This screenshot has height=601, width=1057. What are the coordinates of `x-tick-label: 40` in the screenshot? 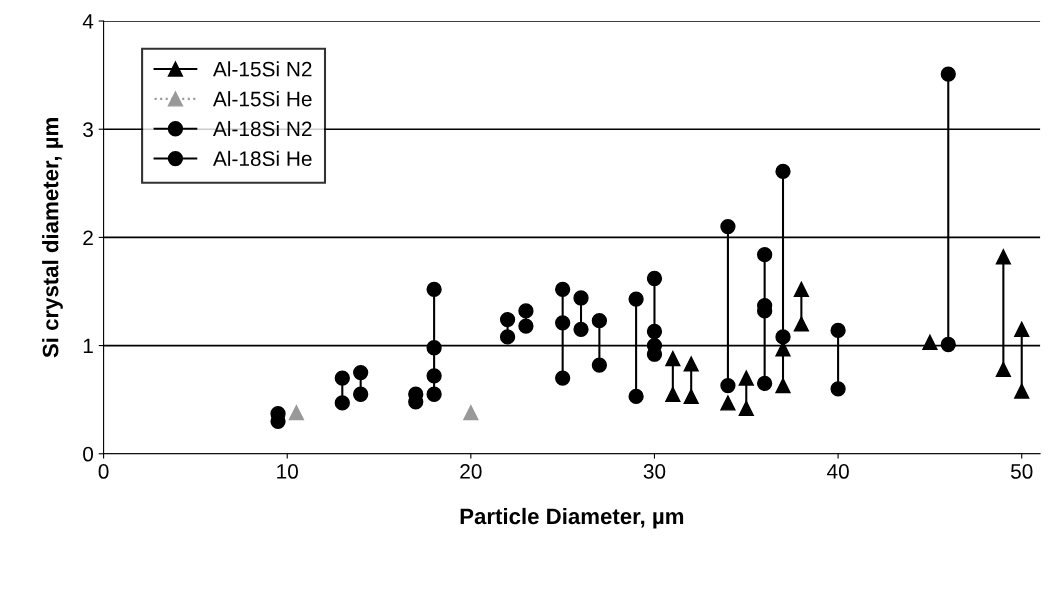 It's located at (837, 471).